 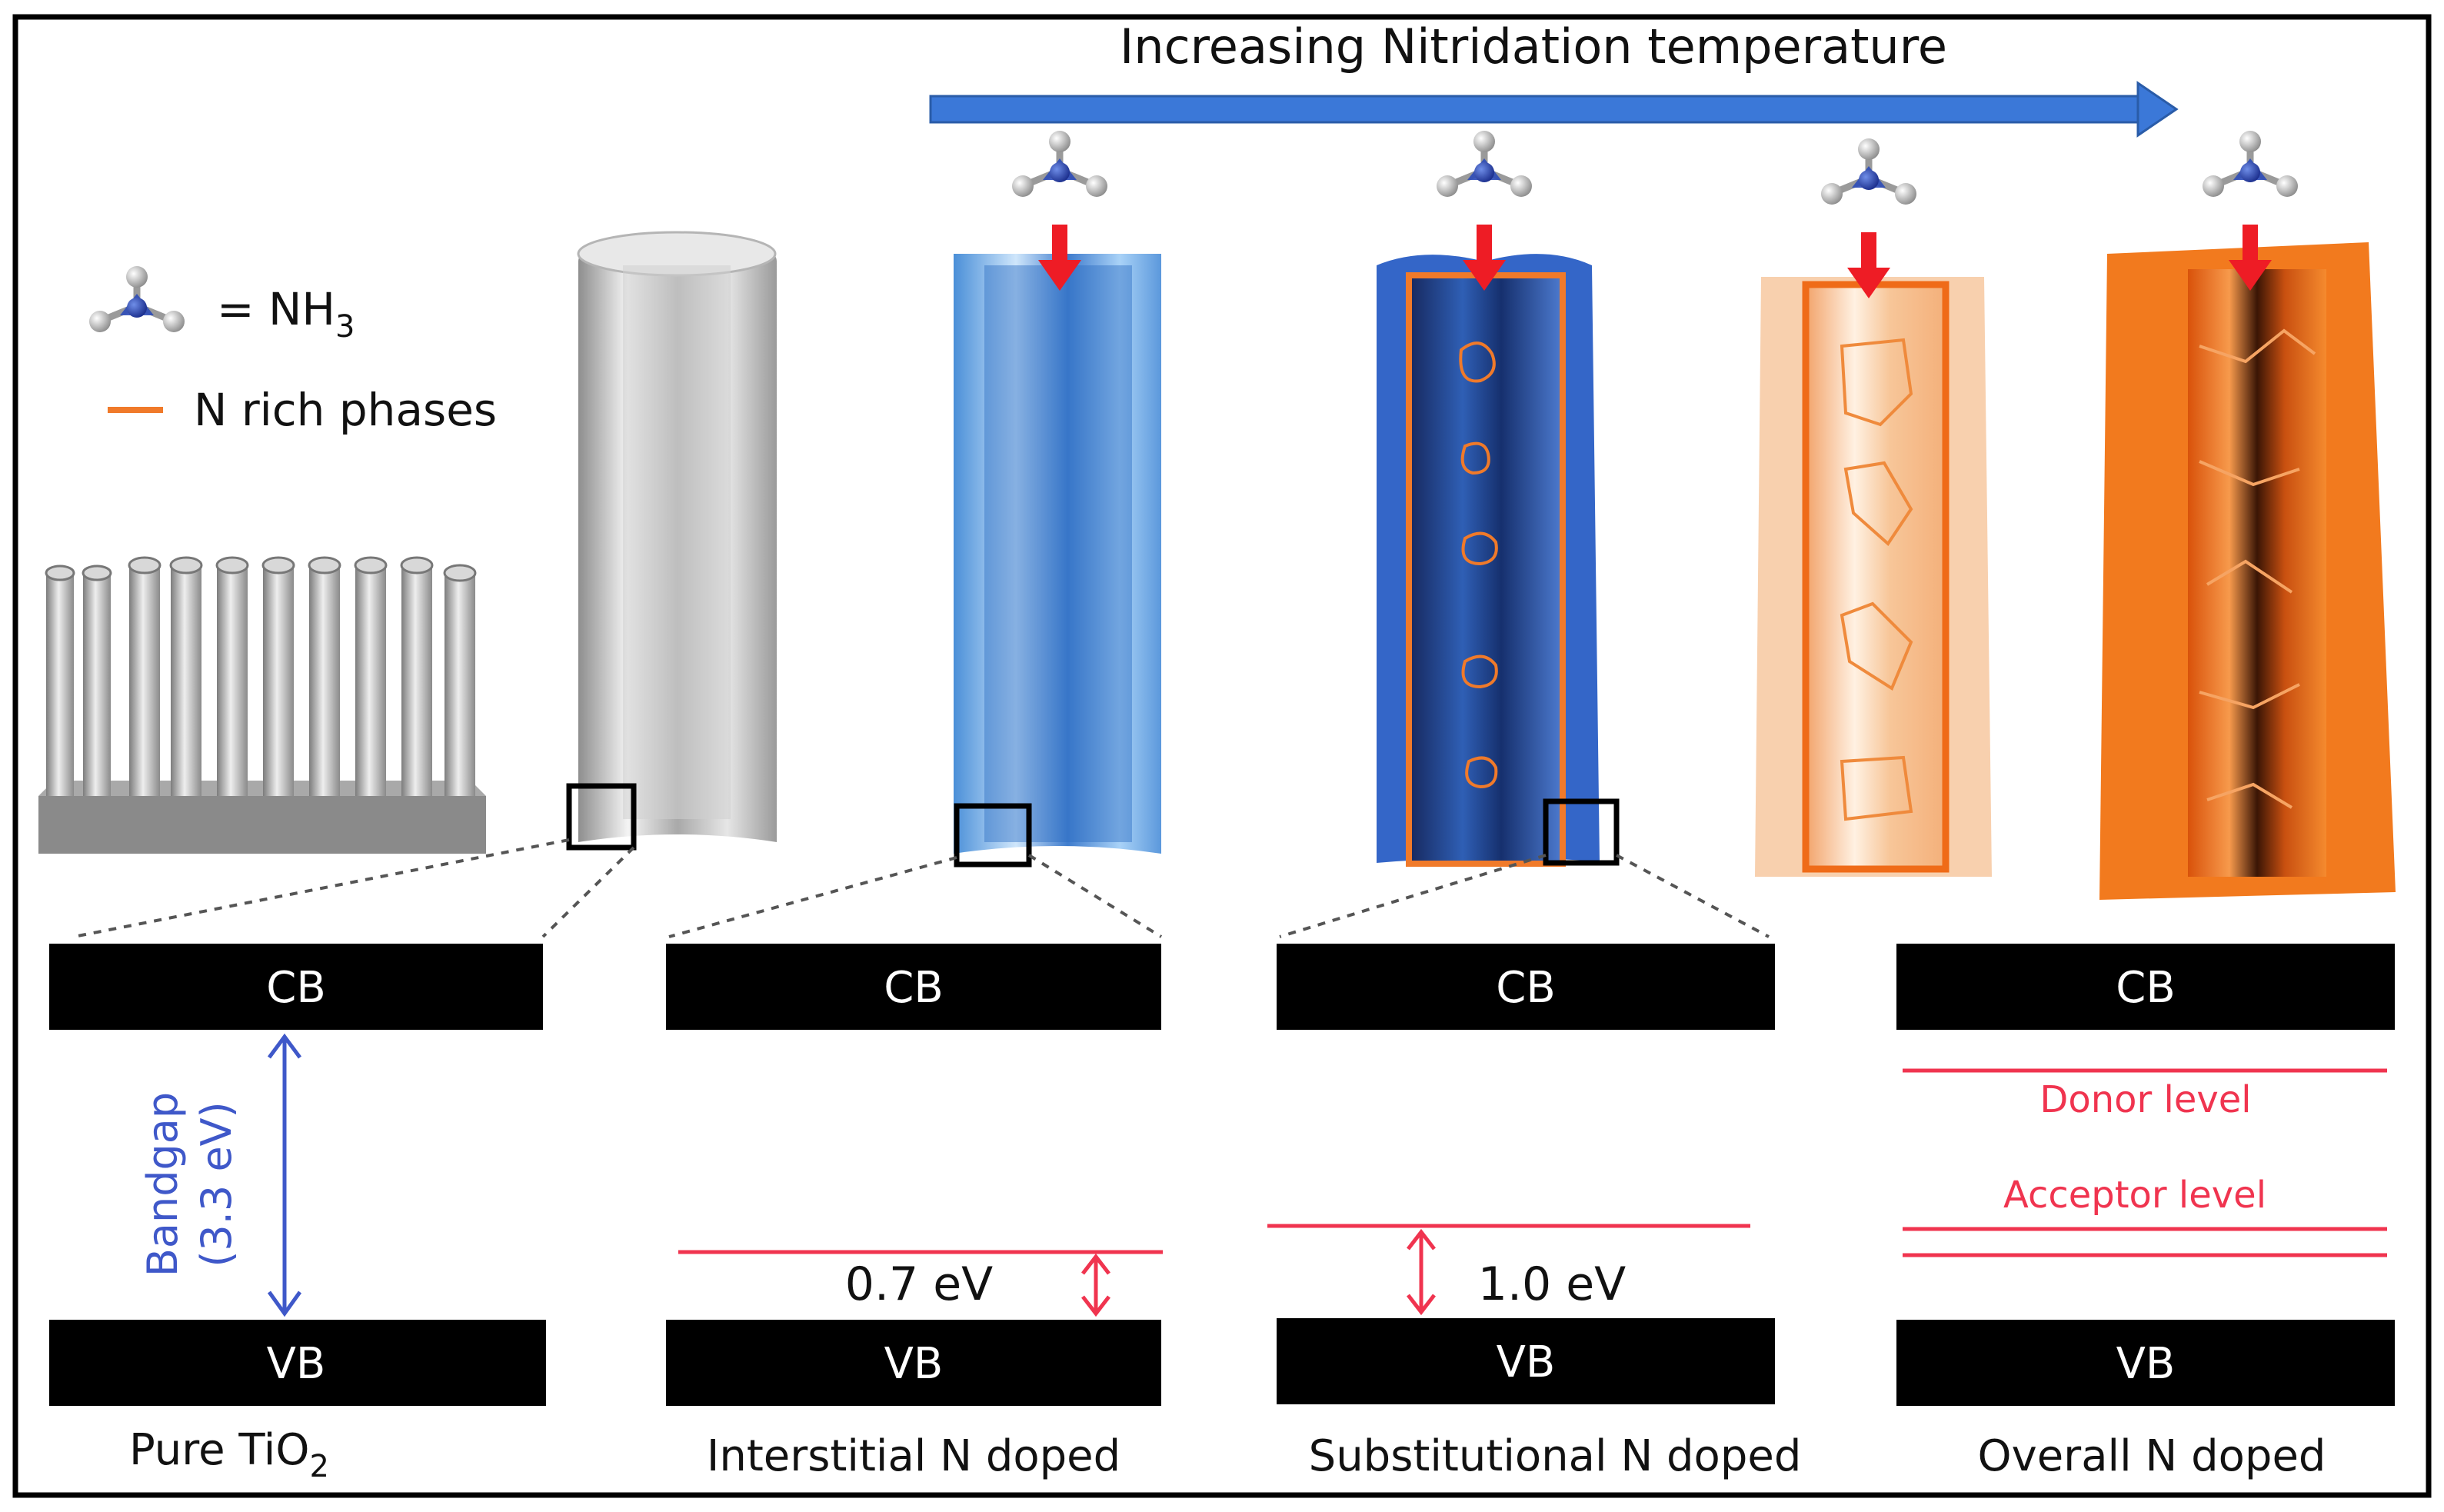 What do you see at coordinates (922, 888) in the screenshot?
I see `zoom-connectors` at bounding box center [922, 888].